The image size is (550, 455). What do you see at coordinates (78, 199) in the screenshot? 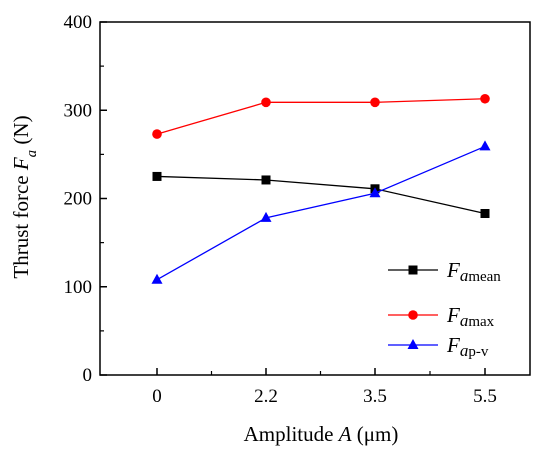
I see `y-tick-label: 200` at bounding box center [78, 199].